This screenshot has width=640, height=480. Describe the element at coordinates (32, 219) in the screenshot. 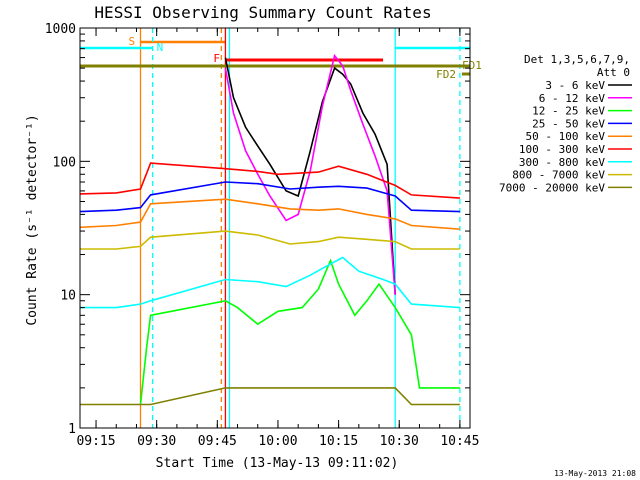

I see `y-axis-label: Count Rate (s⁻¹ detector⁻¹)` at that location.